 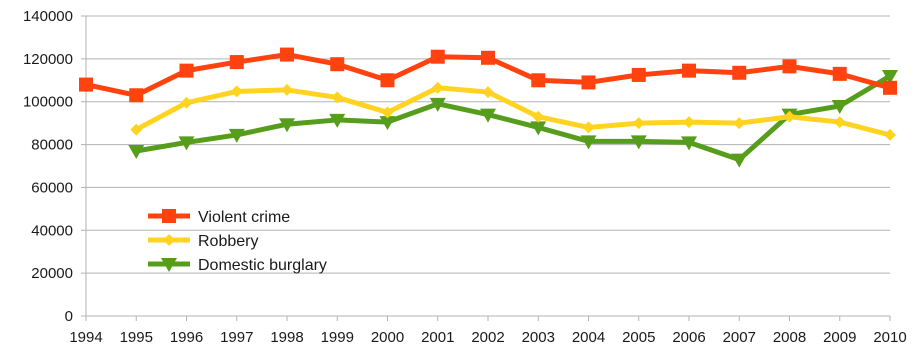 I want to click on legend-label: Violent crime, so click(x=244, y=217).